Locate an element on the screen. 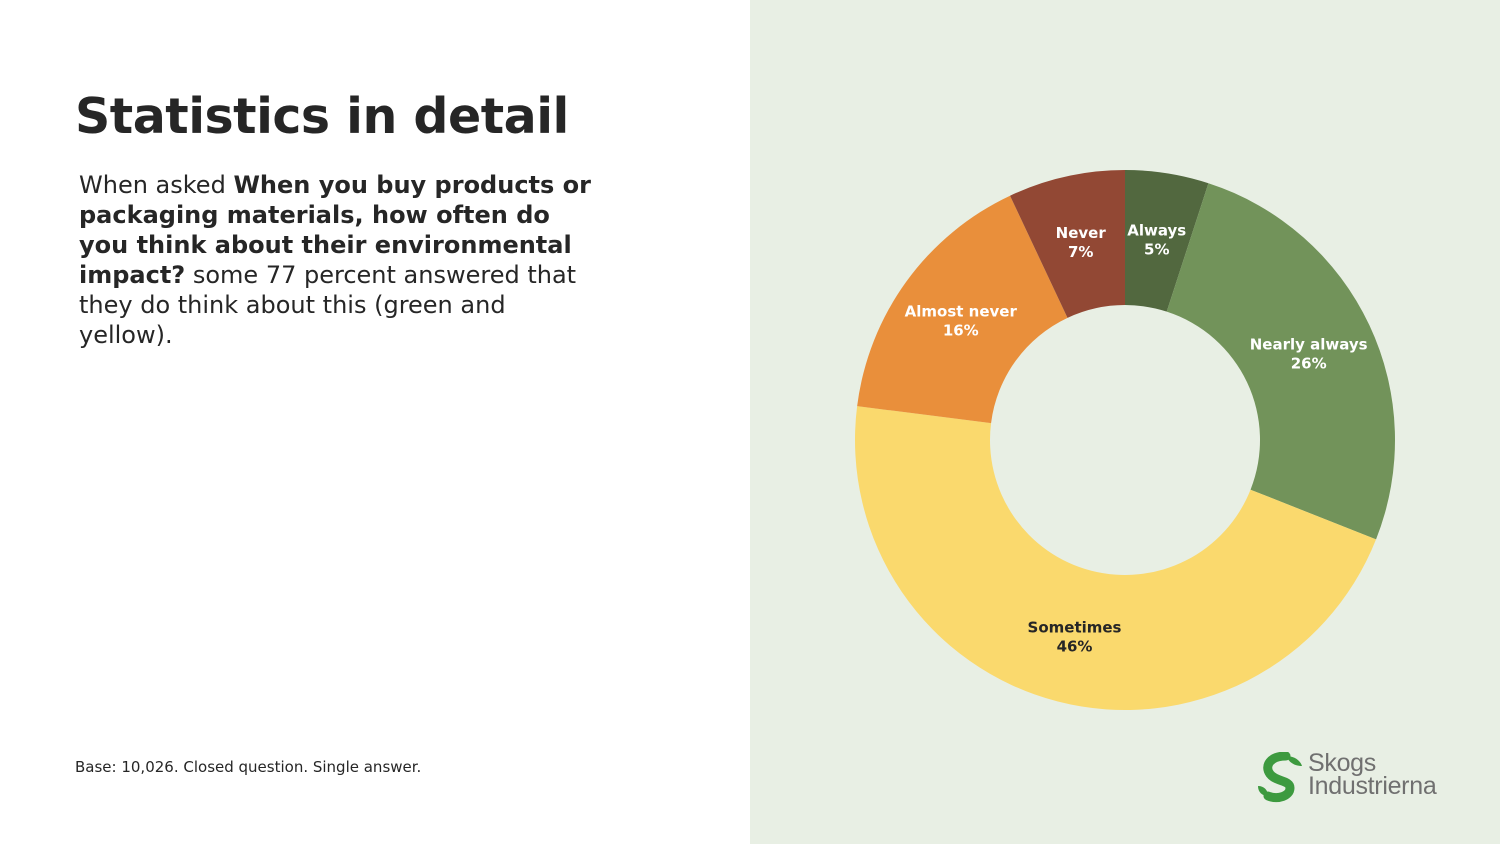  slide-title: Statistics in detail is located at coordinates (322, 116).